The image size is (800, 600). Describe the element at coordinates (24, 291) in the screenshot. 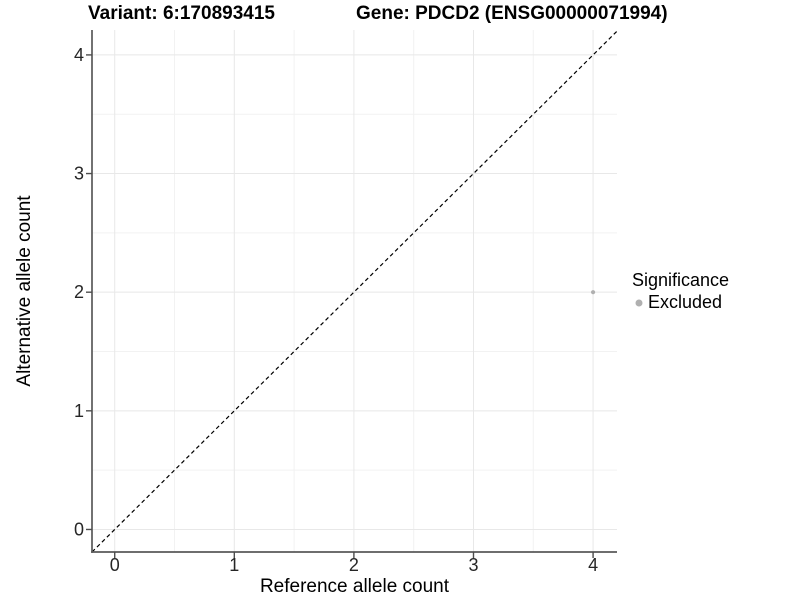

I see `y-axis-title: Alternative allele count` at that location.